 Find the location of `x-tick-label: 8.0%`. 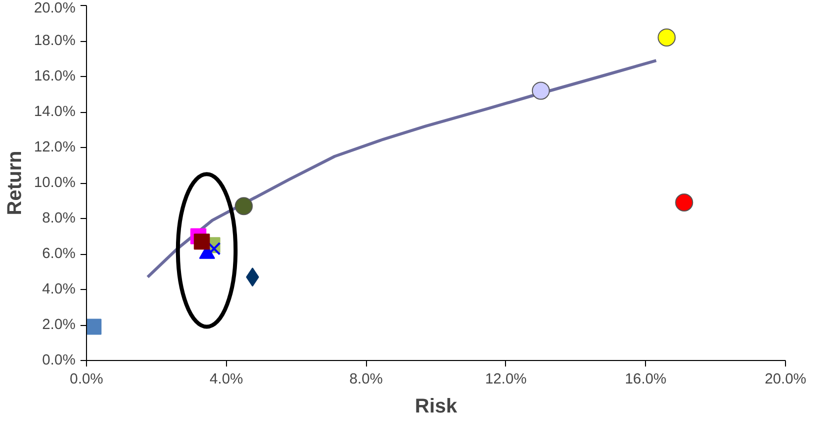

x-tick-label: 8.0% is located at coordinates (366, 380).